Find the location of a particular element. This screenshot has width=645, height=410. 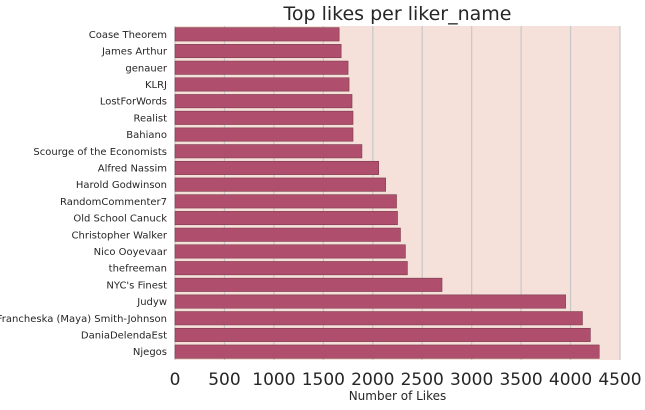

category-label: Njegos is located at coordinates (150, 352).